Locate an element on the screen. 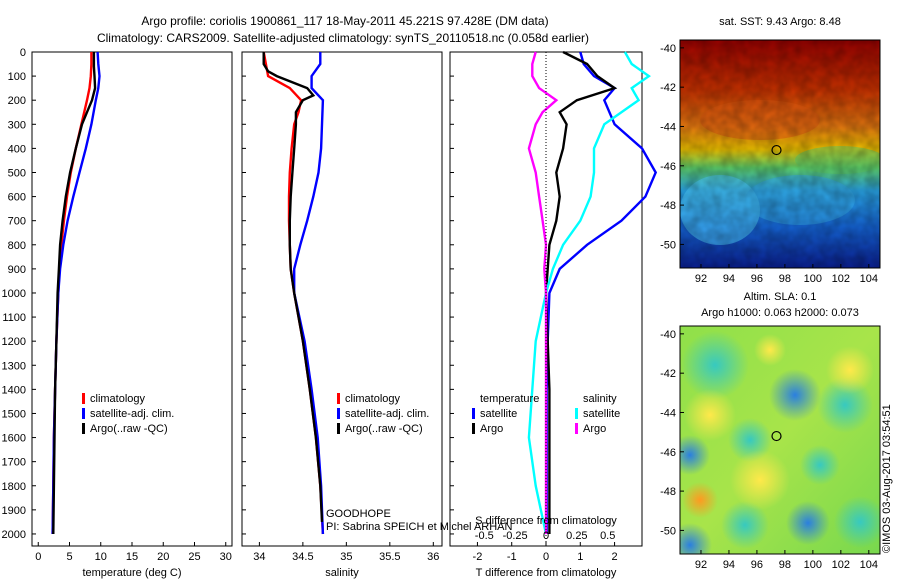 Image resolution: width=900 pixels, height=580 pixels. pi-label: PI: Sabrina SPEICH et Michel ARHAN is located at coordinates (419, 527).